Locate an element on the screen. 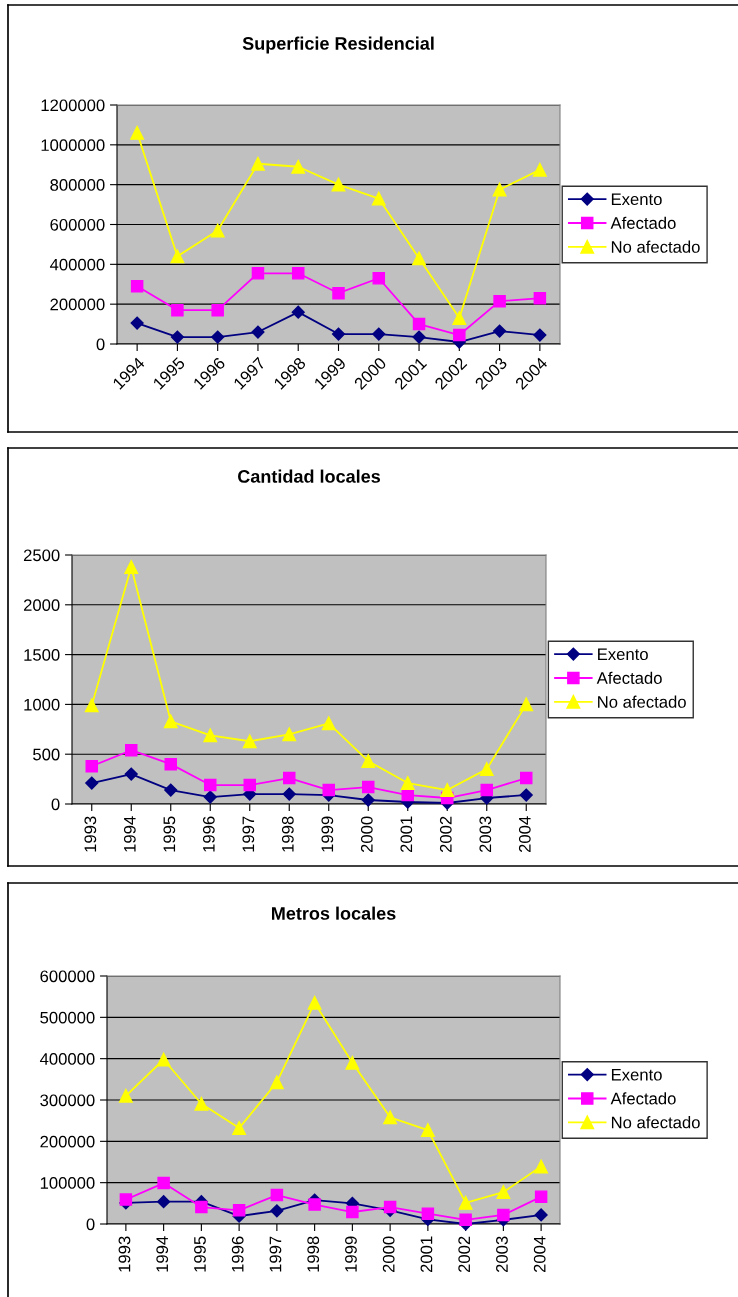 Image resolution: width=738 pixels, height=1297 pixels. y-tick-label: 100000 is located at coordinates (67, 1183).